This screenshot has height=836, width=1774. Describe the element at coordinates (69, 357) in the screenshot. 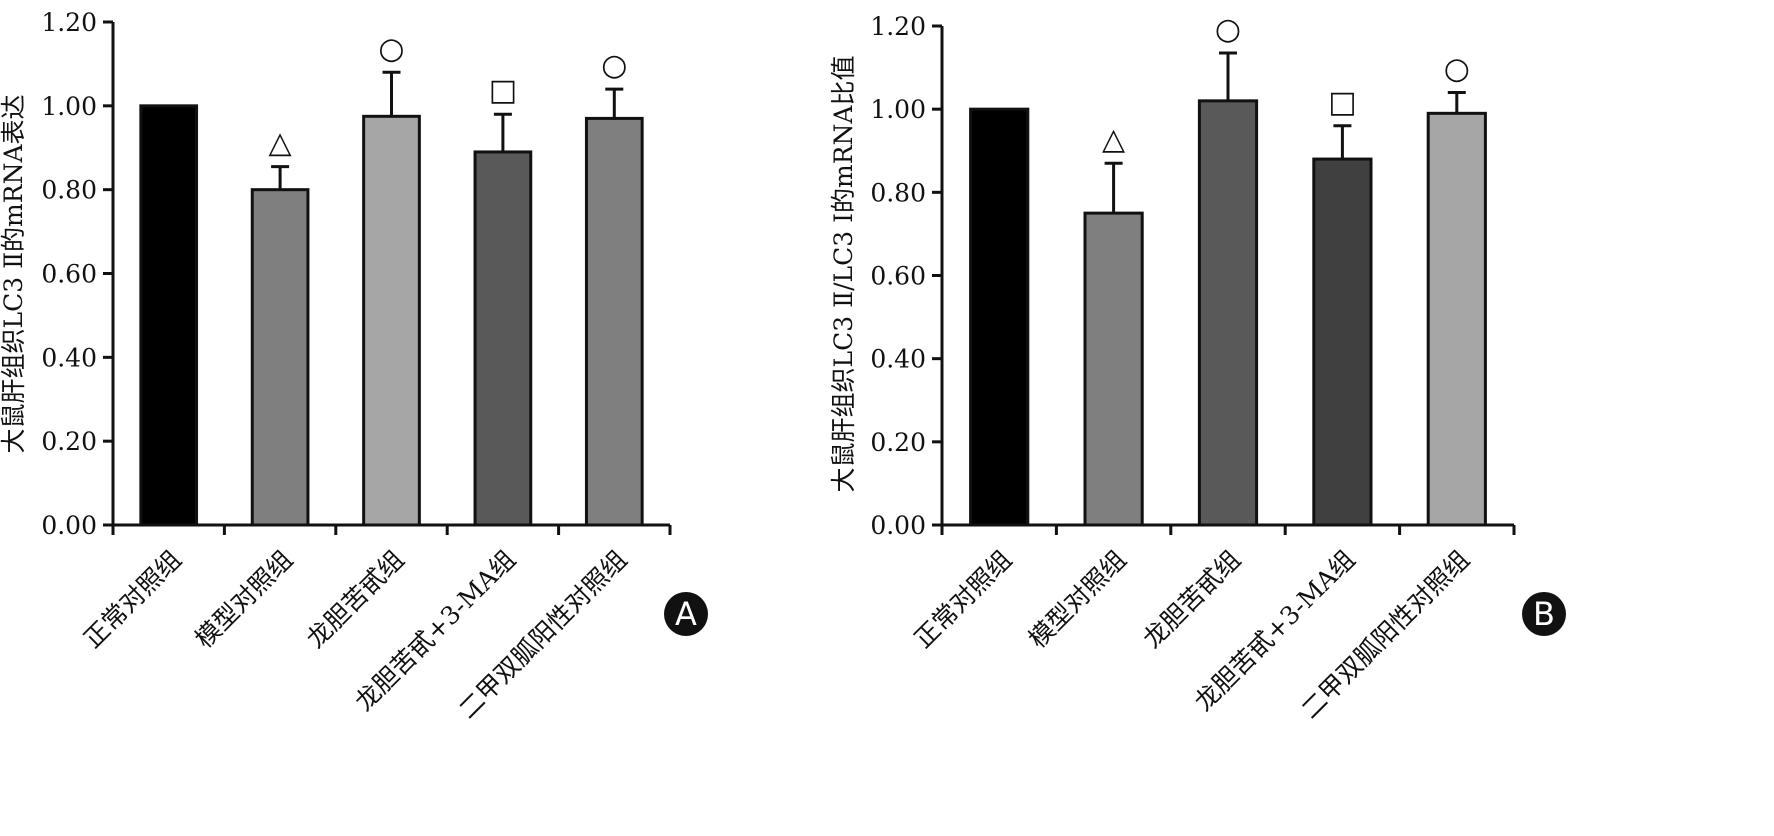

I see `panel-a-y-tick-label: 0.40` at that location.